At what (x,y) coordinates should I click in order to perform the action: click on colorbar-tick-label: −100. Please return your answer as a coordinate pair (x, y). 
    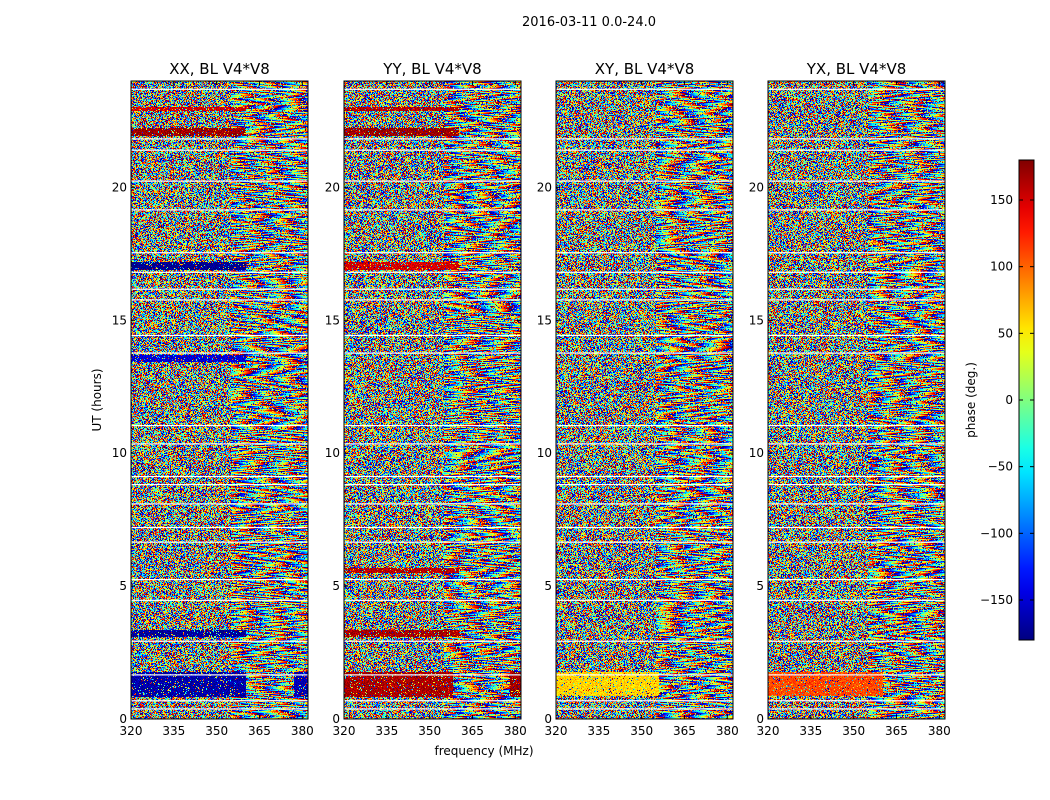
    Looking at the image, I should click on (996, 533).